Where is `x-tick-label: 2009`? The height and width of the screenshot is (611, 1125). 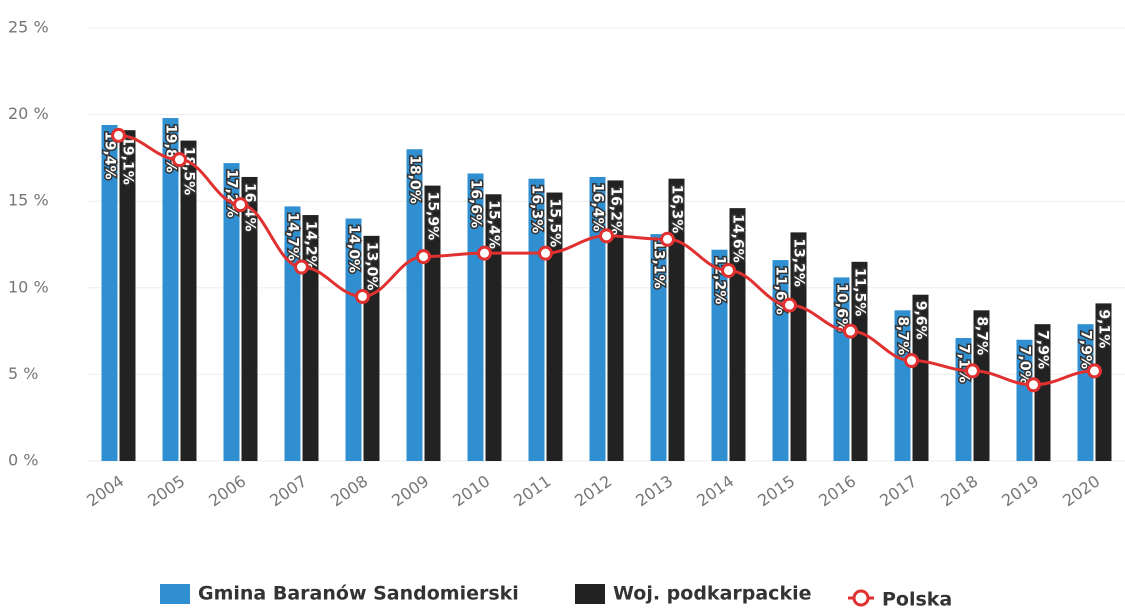
x-tick-label: 2009 is located at coordinates (410, 490).